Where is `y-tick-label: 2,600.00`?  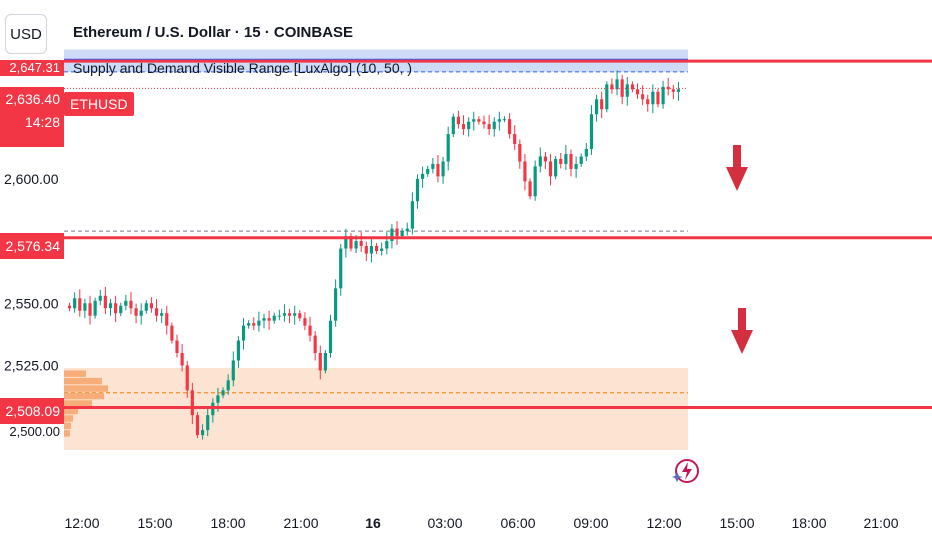 y-tick-label: 2,600.00 is located at coordinates (31, 179).